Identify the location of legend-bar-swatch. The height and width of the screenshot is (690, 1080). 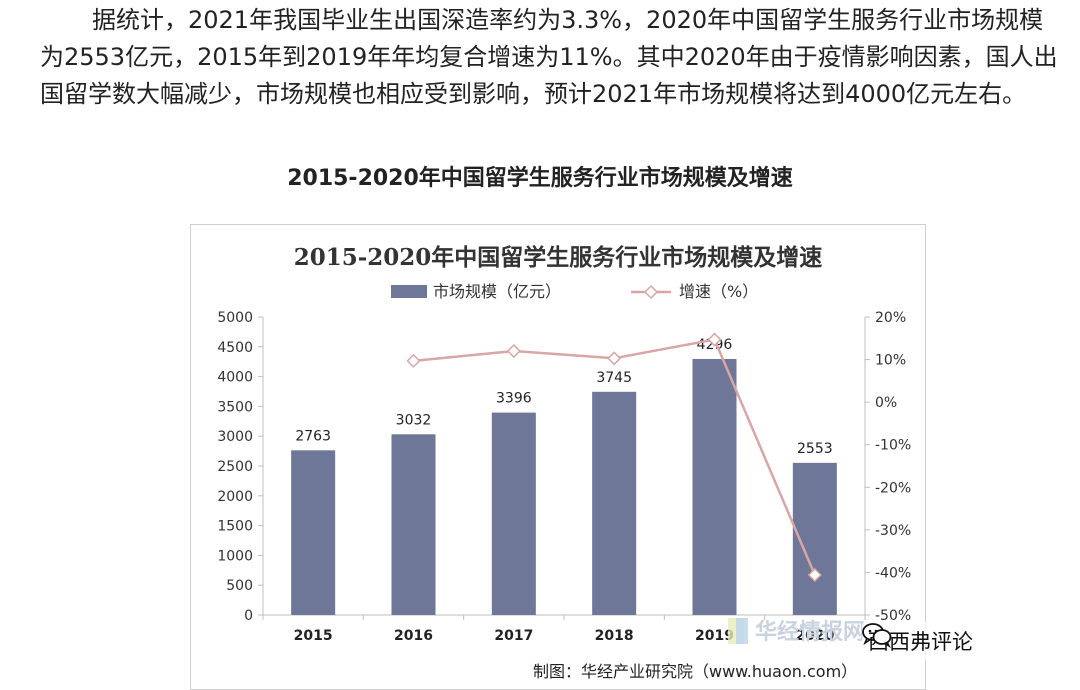
(409, 291).